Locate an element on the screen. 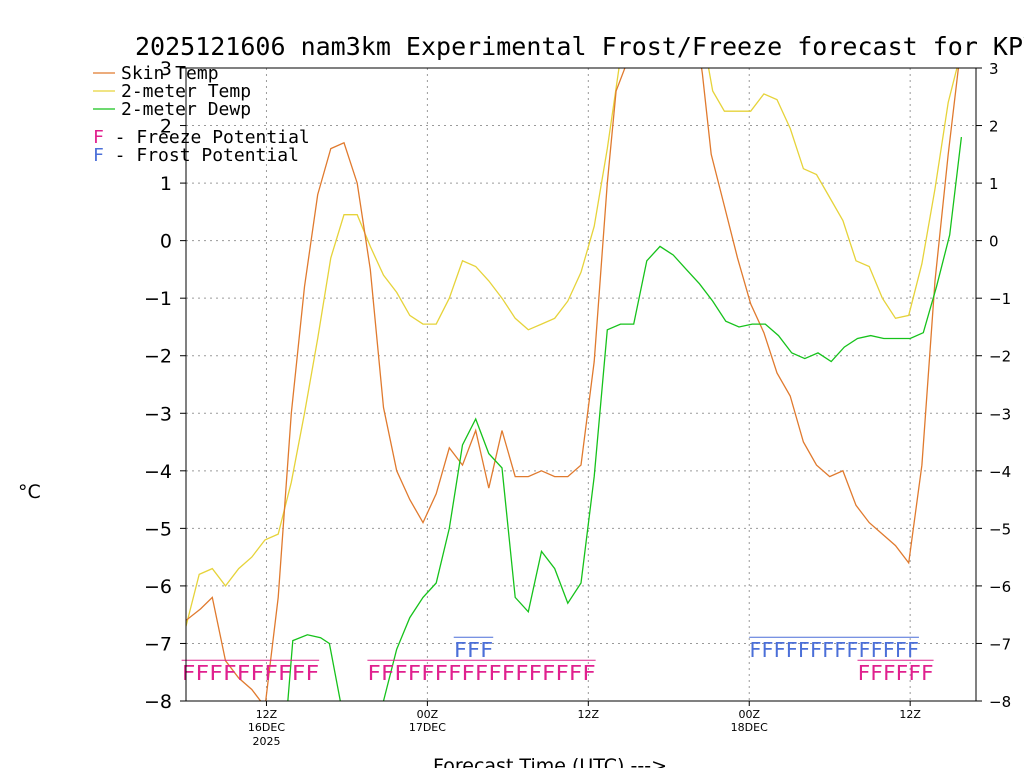  legend-label: 2-meter Dewp is located at coordinates (186, 109).